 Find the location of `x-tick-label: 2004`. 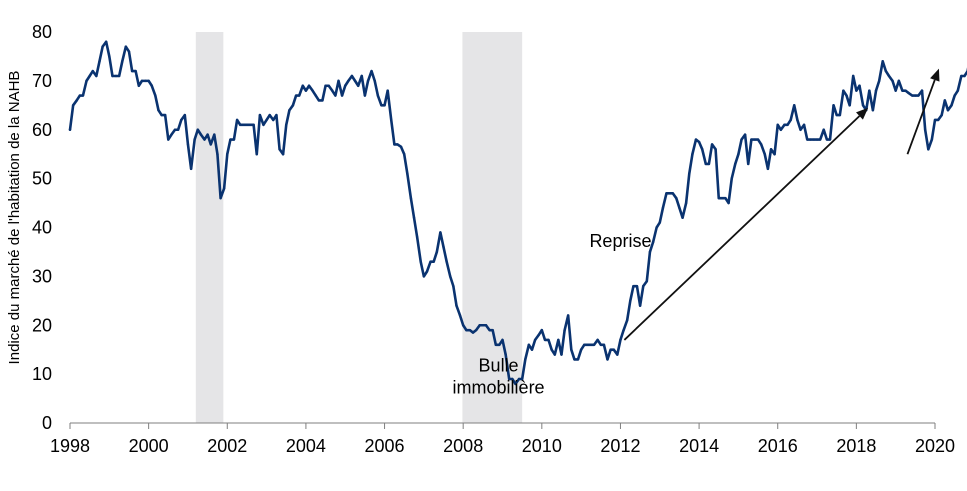

x-tick-label: 2004 is located at coordinates (306, 446).